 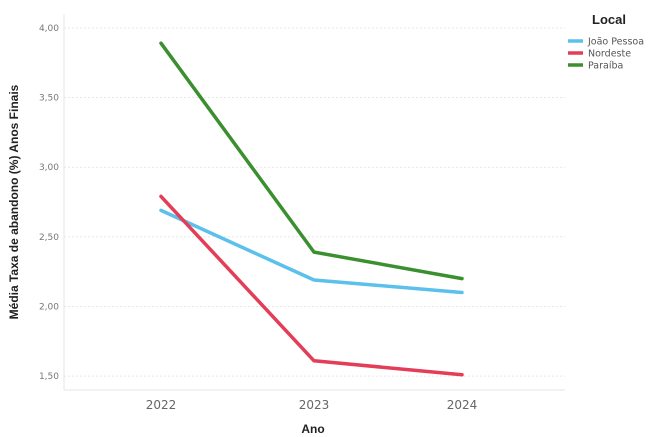 What do you see at coordinates (49, 377) in the screenshot?
I see `y-tick-label: 1,50` at bounding box center [49, 377].